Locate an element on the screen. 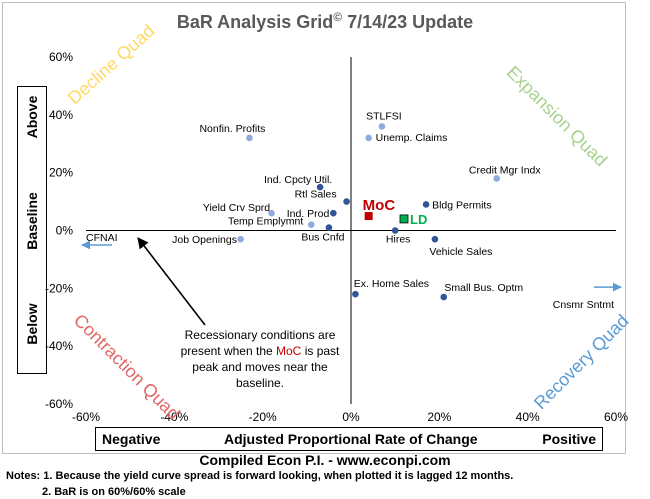 Image resolution: width=650 pixels, height=499 pixels. y-axis-box: Above Baseline Below is located at coordinates (32, 230).